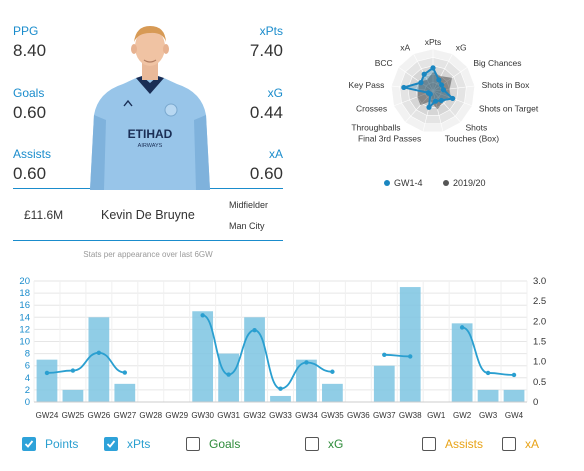 This screenshot has width=584, height=471. Describe the element at coordinates (405, 48) in the screenshot. I see `radar-axis-label: xA` at that location.